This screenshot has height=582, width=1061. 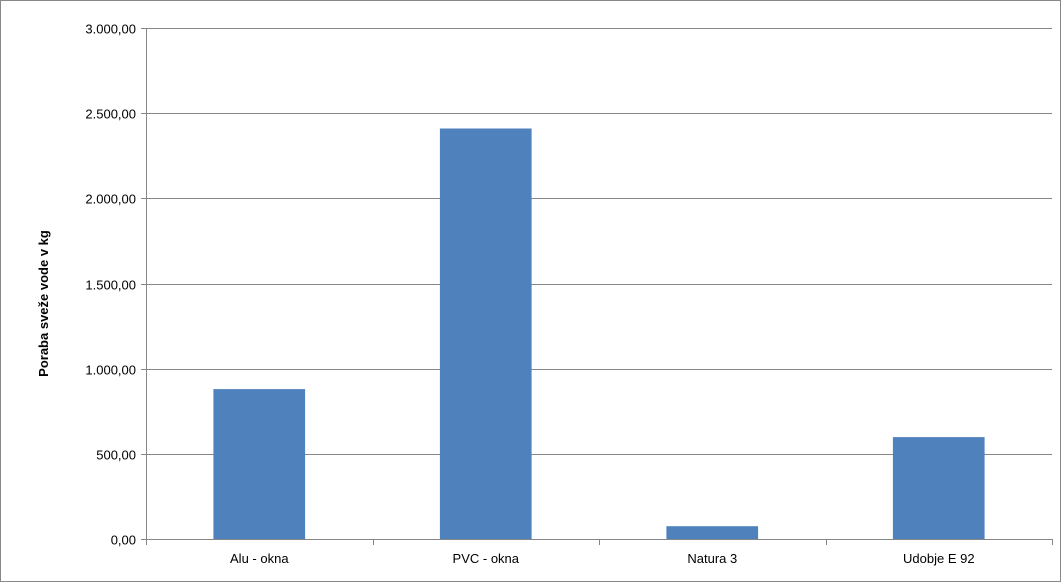 What do you see at coordinates (110, 370) in the screenshot?
I see `y-tick-label: 1.000,00` at bounding box center [110, 370].